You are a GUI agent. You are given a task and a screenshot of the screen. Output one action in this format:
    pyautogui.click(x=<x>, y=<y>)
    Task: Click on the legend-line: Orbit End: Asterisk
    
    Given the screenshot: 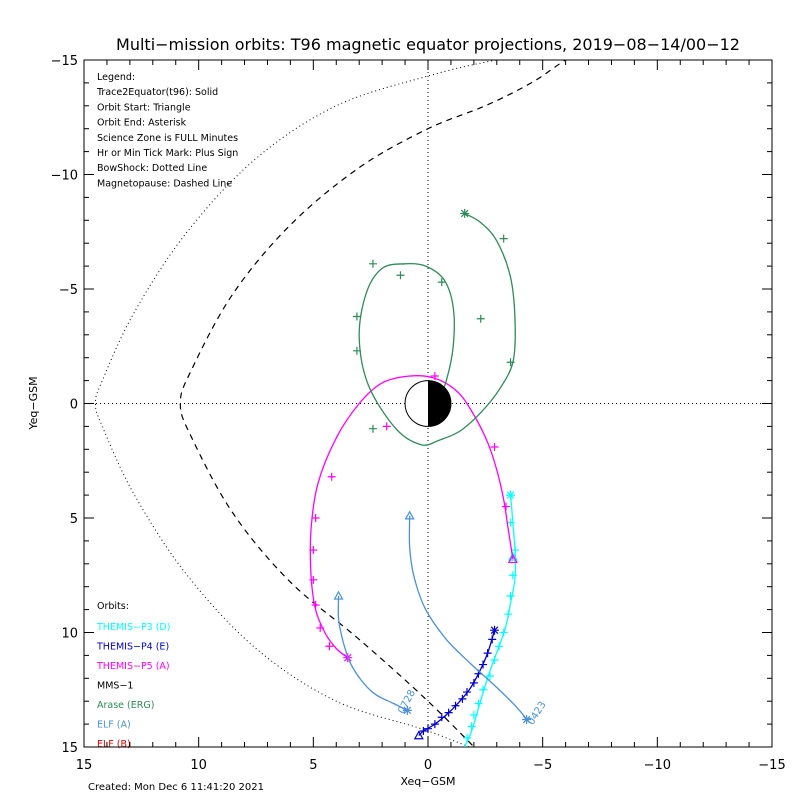 What is the action you would take?
    pyautogui.click(x=142, y=123)
    